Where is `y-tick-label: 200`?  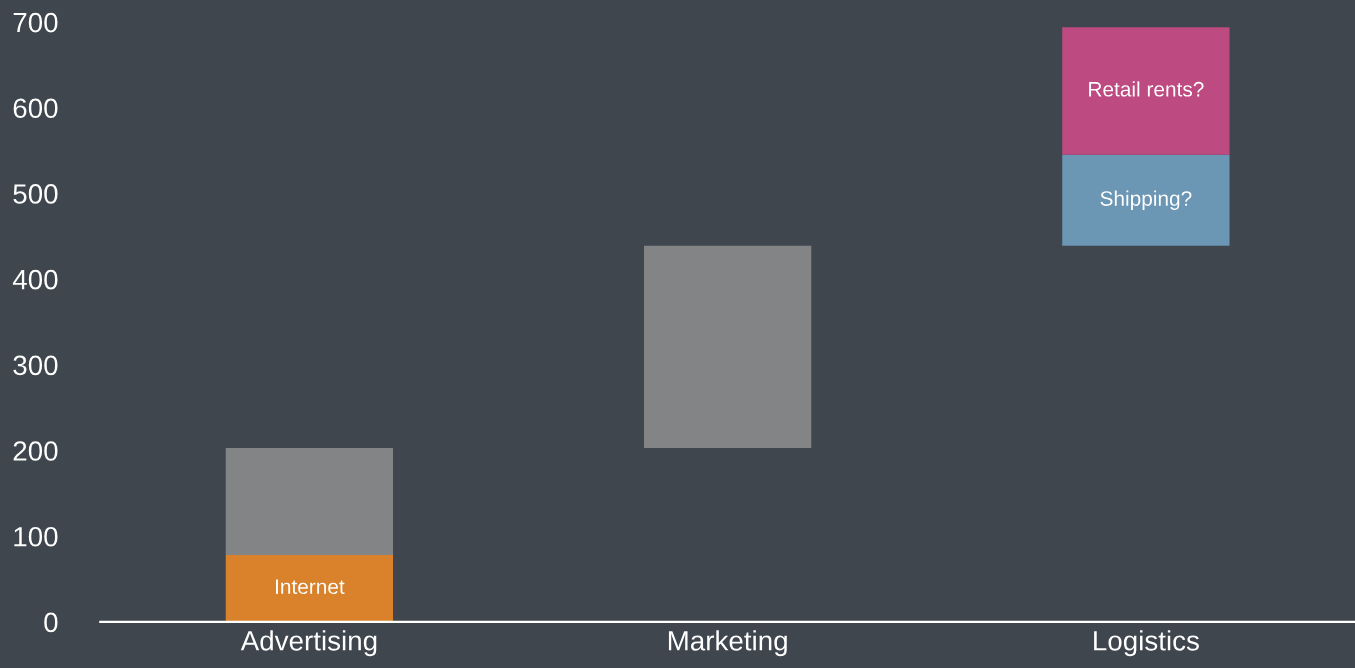 y-tick-label: 200 is located at coordinates (35, 451).